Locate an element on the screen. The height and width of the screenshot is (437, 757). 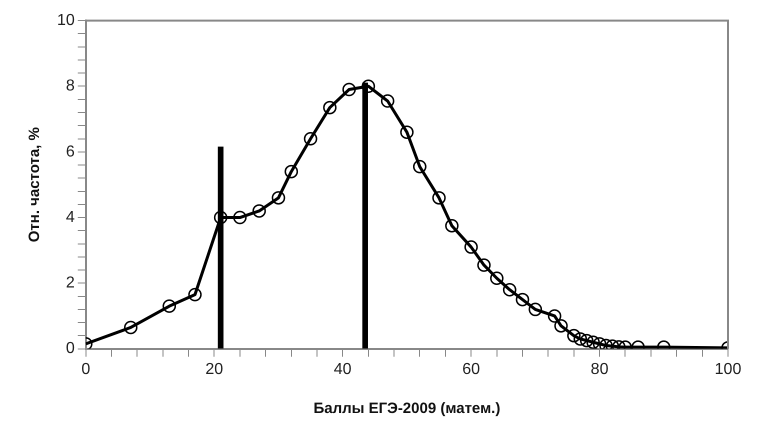
x-tick-label: 40 is located at coordinates (343, 369).